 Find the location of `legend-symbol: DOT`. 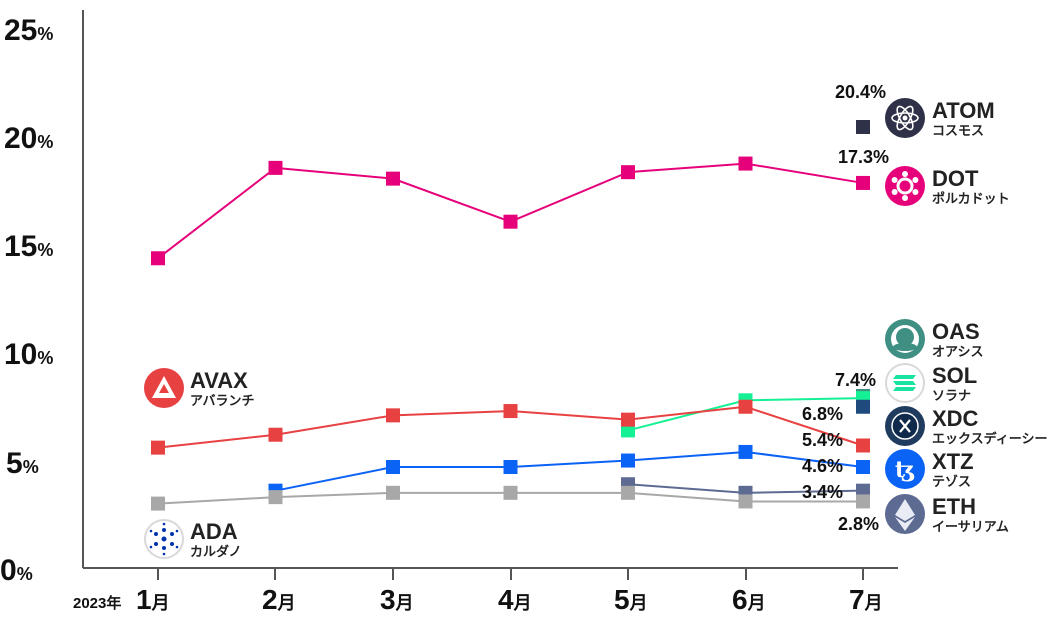

legend-symbol: DOT is located at coordinates (955, 178).